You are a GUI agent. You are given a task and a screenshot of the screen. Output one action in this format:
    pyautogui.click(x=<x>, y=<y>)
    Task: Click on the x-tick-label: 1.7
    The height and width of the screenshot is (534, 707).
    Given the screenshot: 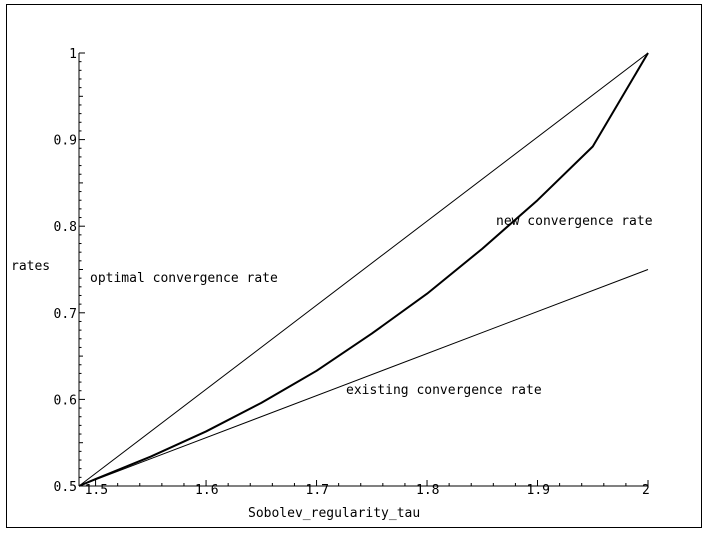 What is the action you would take?
    pyautogui.click(x=317, y=490)
    